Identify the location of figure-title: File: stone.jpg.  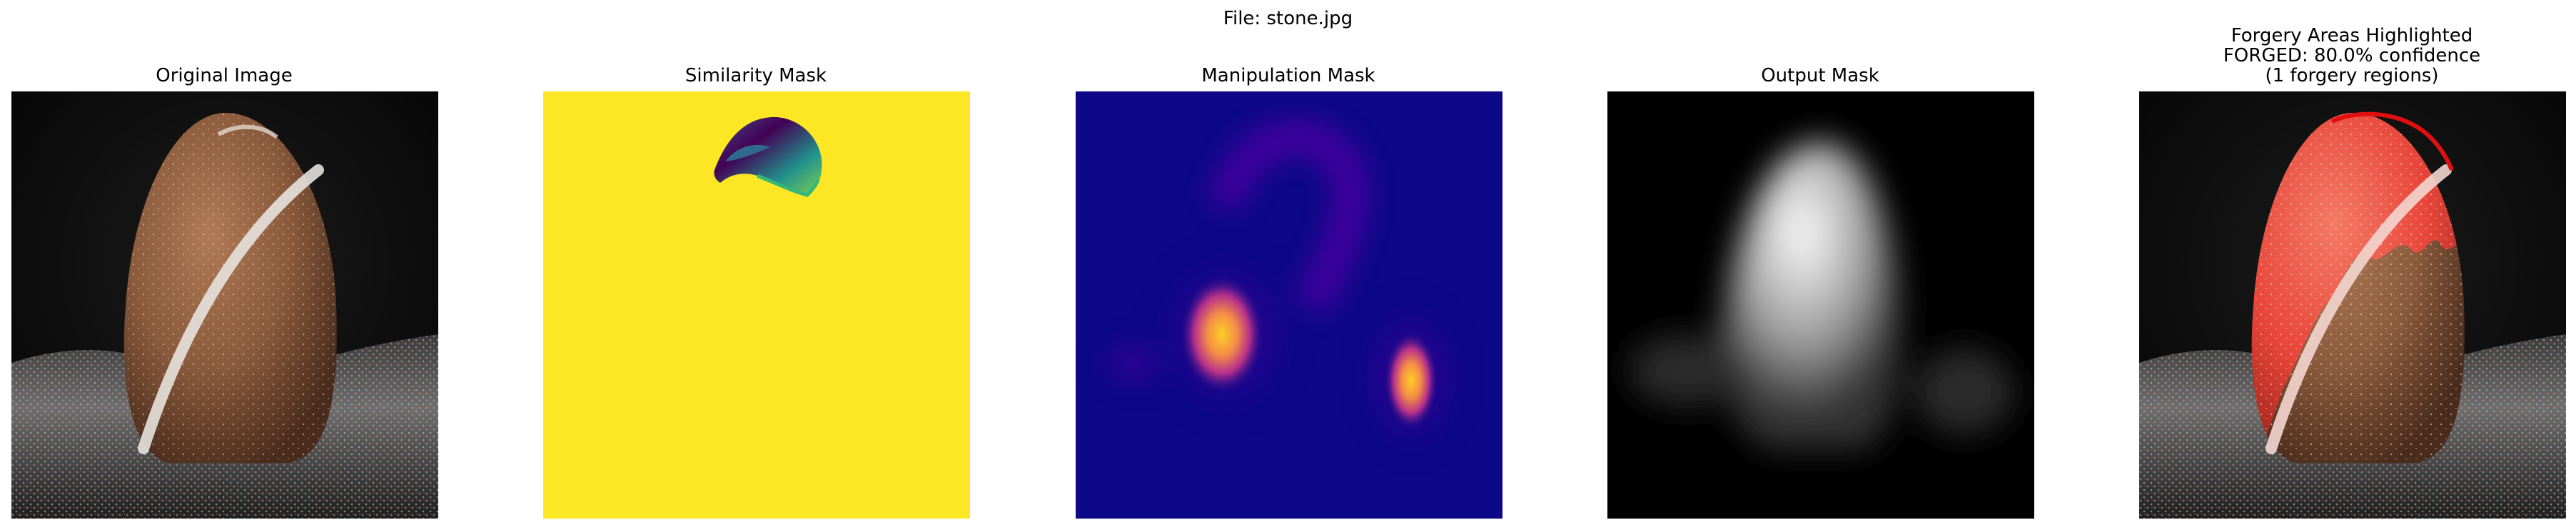
(1288, 18).